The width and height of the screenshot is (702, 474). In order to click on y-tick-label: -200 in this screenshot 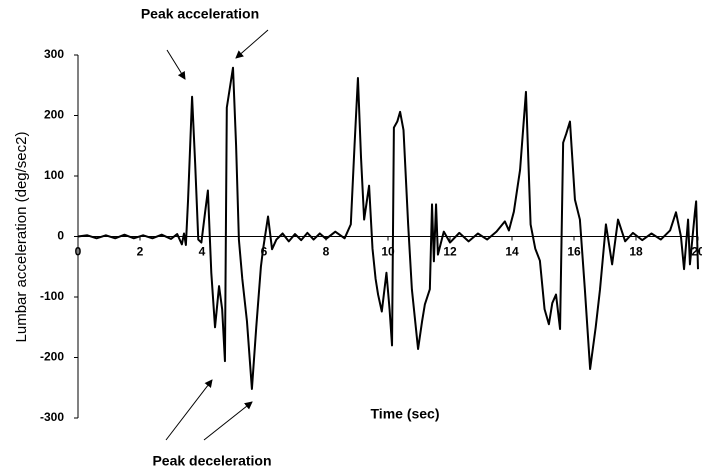, I will do `click(52, 357)`.